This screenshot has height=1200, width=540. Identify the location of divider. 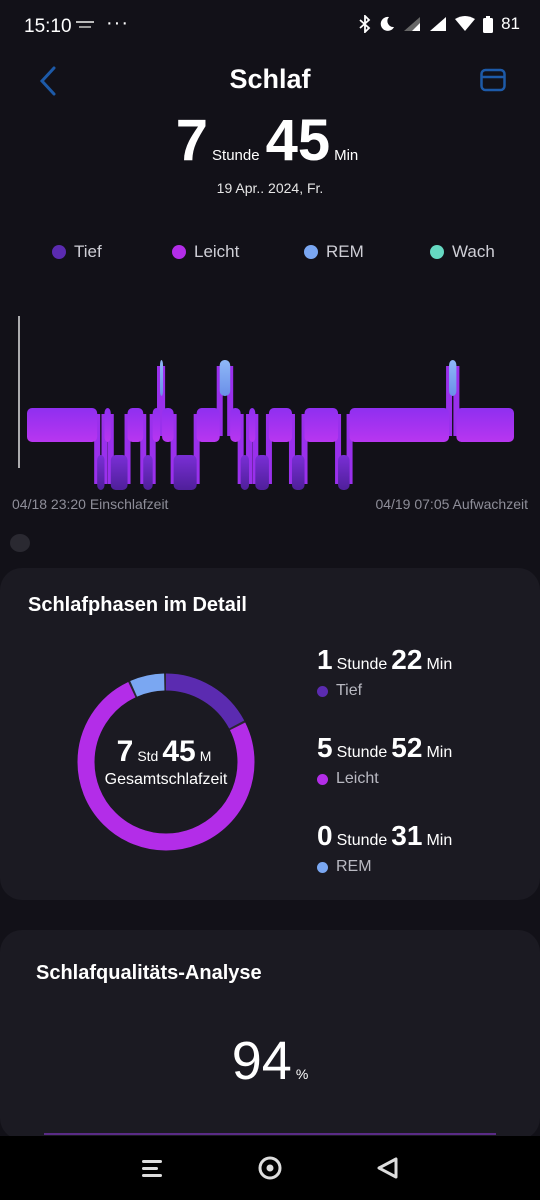
(270, 1134).